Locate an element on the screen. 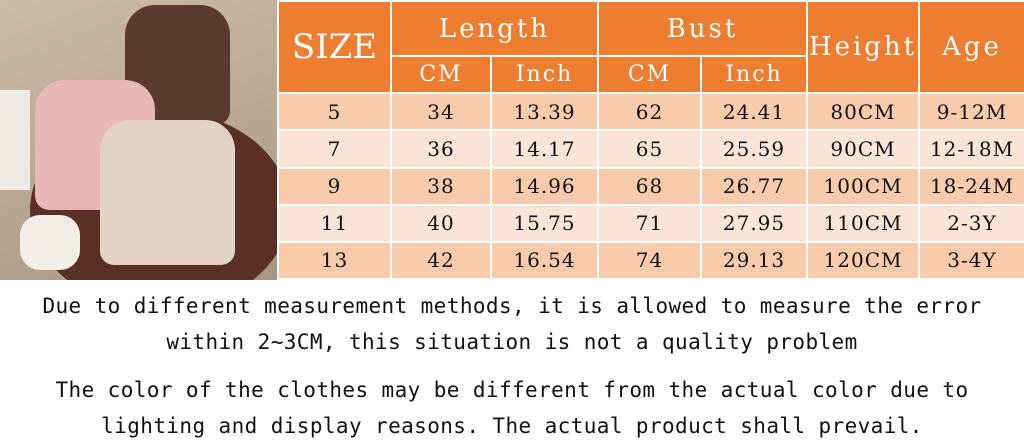  cell-len-cm: 36 is located at coordinates (441, 149).